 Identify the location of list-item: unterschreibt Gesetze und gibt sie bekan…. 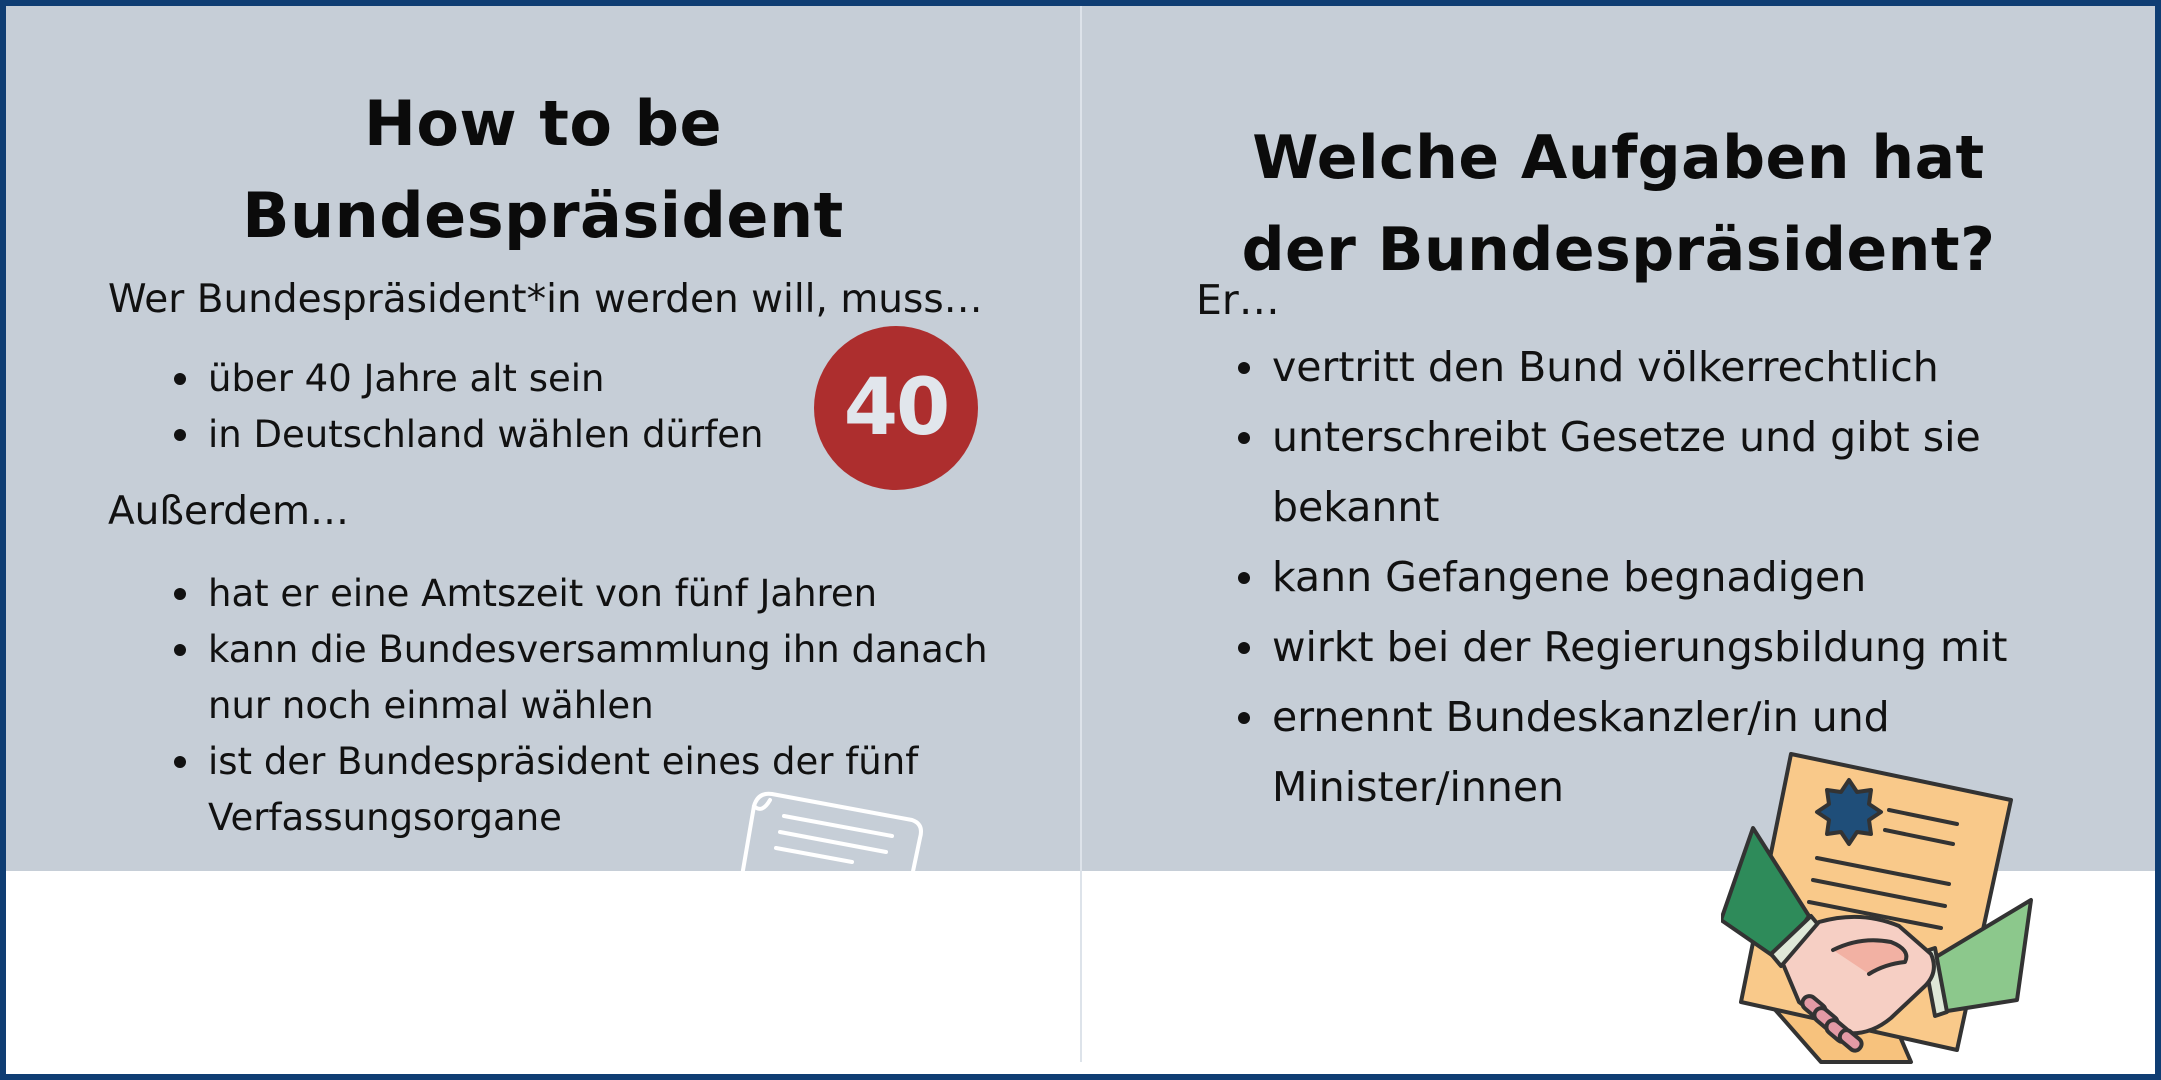
(1642, 472).